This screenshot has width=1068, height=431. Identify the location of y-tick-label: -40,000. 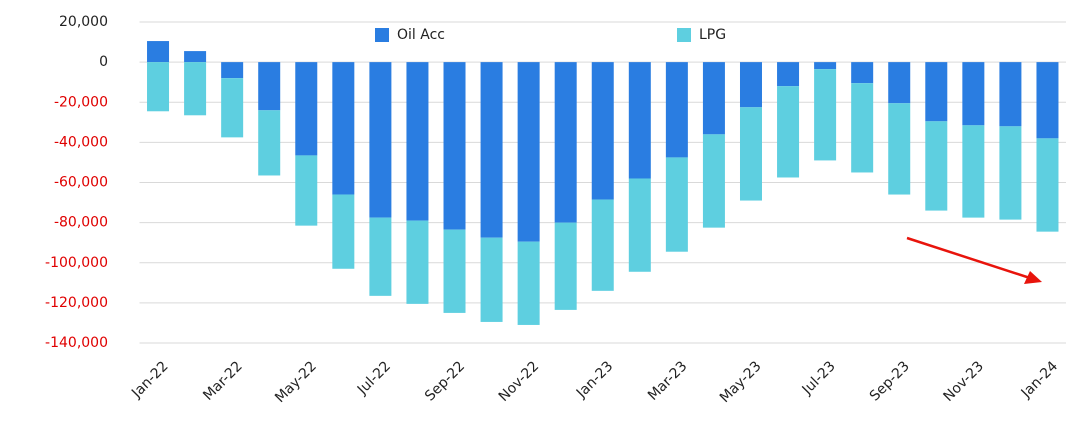
(81, 142).